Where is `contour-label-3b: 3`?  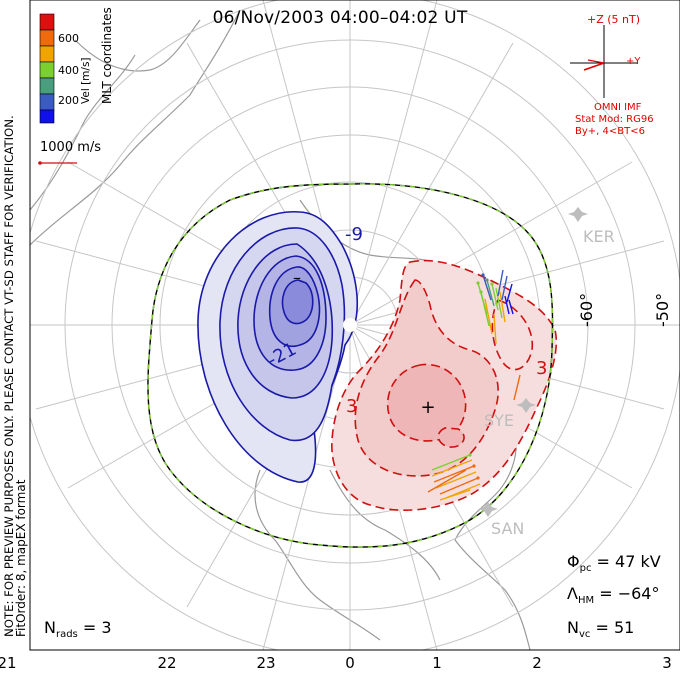 contour-label-3b: 3 is located at coordinates (541, 368).